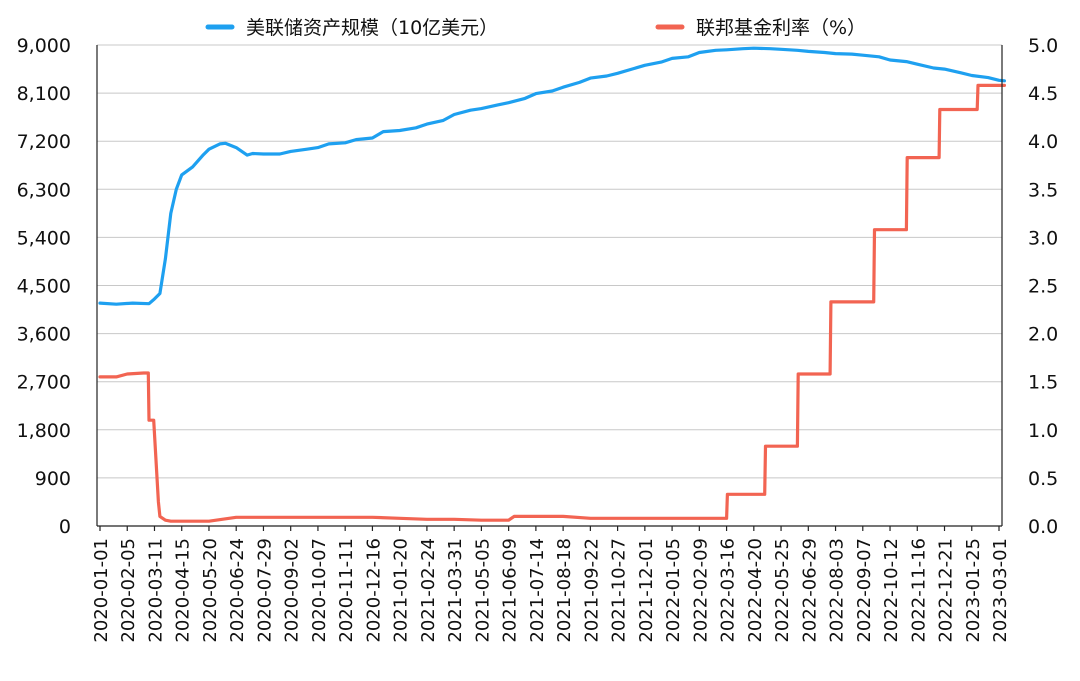 This screenshot has width=1080, height=681. Describe the element at coordinates (482, 590) in the screenshot. I see `x-tick-label: 2021-05-05` at that location.